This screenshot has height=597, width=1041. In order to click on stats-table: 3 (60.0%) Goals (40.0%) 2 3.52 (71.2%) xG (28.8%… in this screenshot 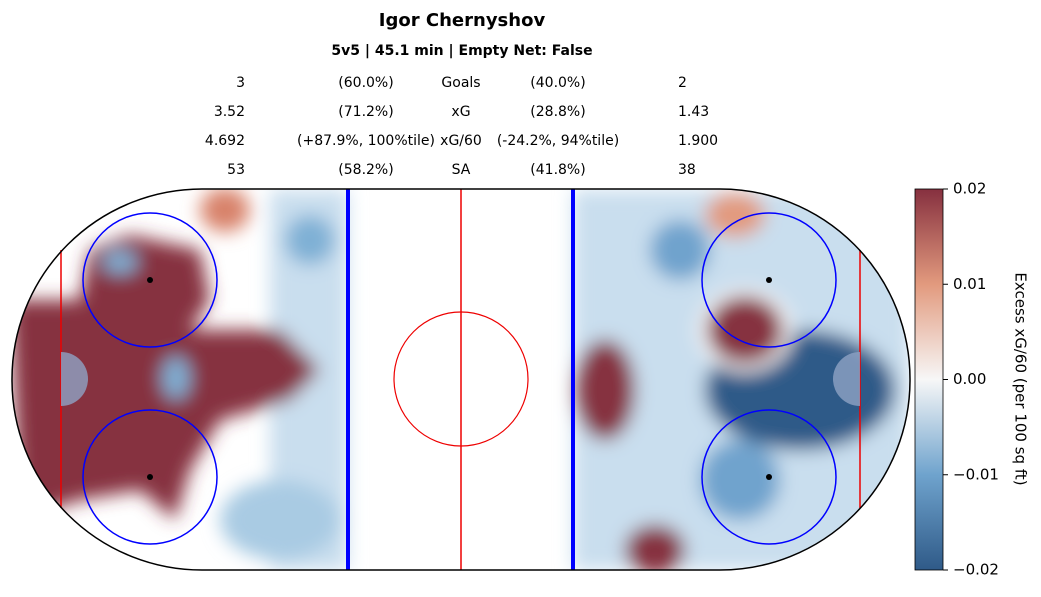, I will do `click(461, 126)`.